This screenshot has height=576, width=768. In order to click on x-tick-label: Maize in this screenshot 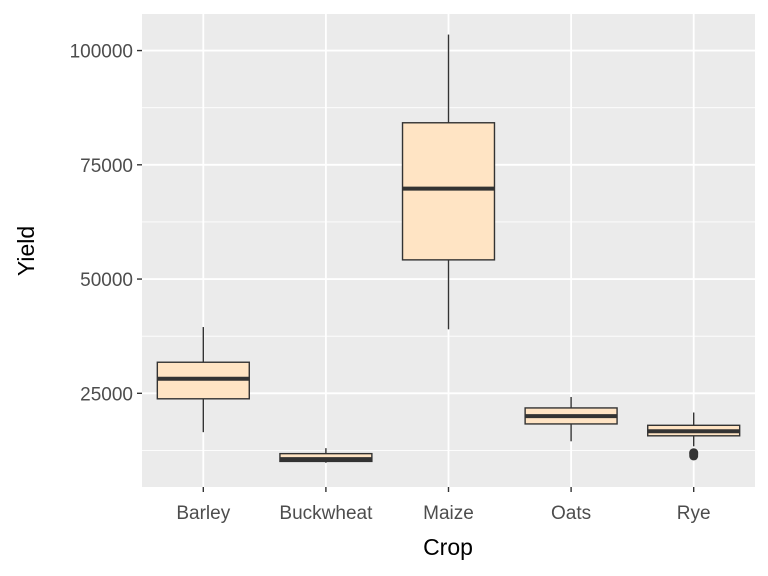, I will do `click(448, 513)`.